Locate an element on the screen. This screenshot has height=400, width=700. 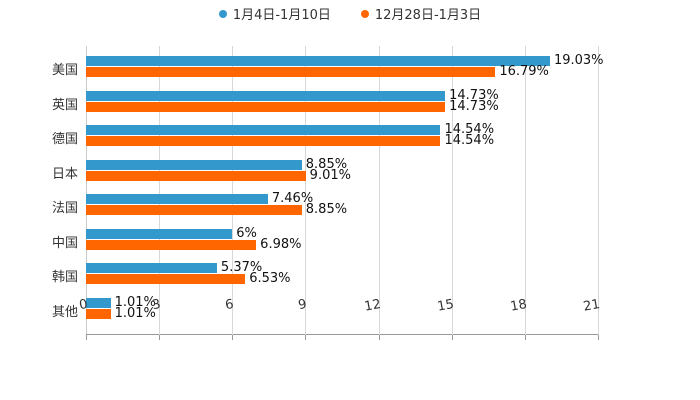
data-label: 7.46% is located at coordinates (292, 198).